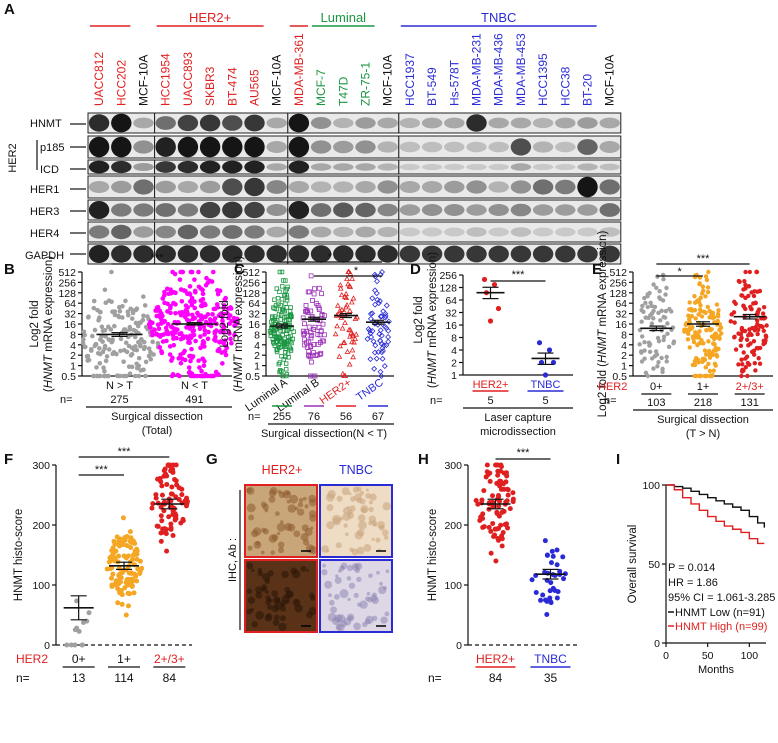  What do you see at coordinates (624, 367) in the screenshot?
I see `y-tick-label: 1` at bounding box center [624, 367].